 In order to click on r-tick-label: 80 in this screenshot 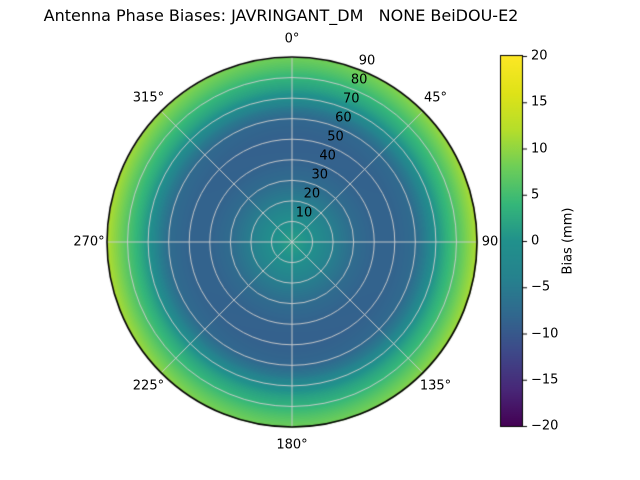, I will do `click(359, 80)`.